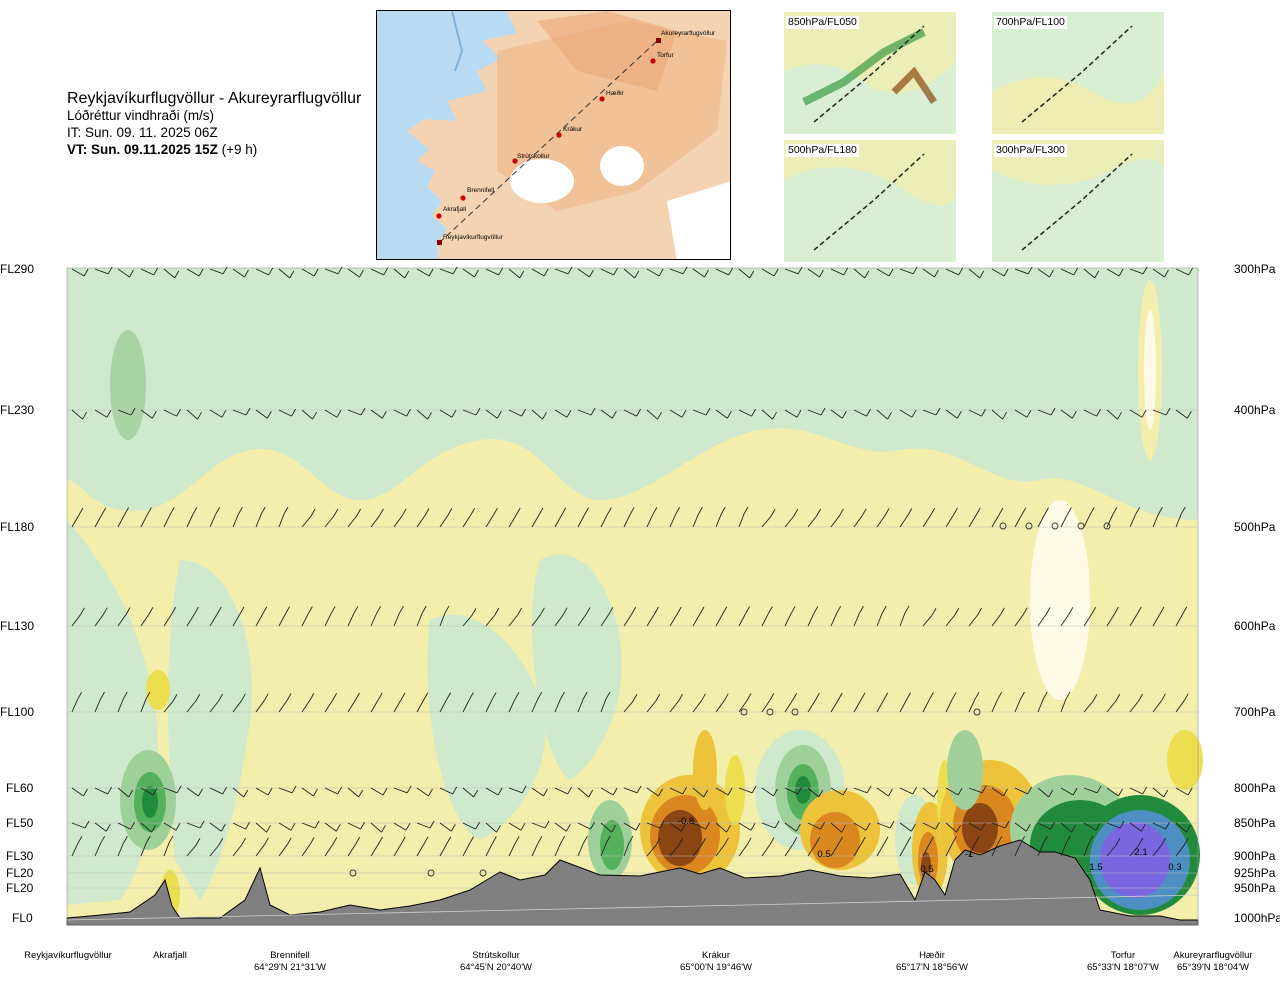  Describe the element at coordinates (665, 55) in the screenshot. I see `svg-text: Torfur` at that location.